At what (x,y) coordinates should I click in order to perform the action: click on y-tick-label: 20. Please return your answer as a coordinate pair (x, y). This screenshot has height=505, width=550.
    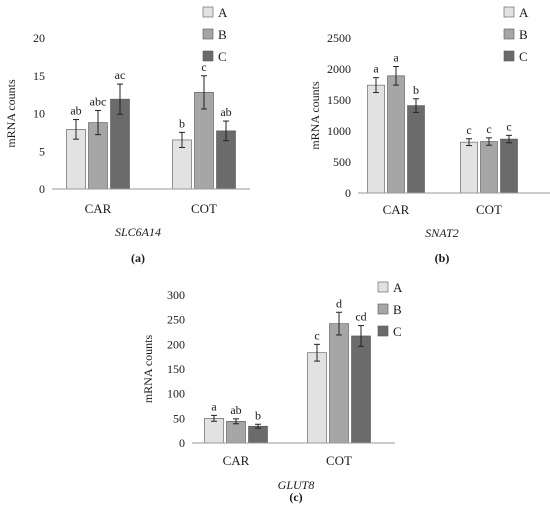
    Looking at the image, I should click on (39, 38).